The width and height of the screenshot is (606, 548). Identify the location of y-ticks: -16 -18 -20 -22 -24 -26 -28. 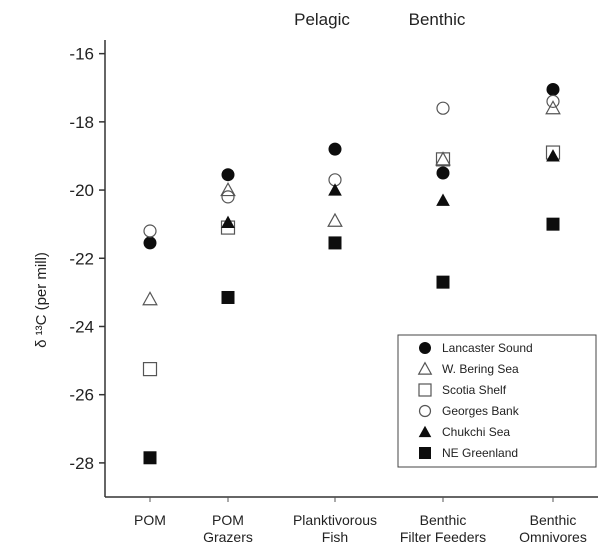
(87, 259).